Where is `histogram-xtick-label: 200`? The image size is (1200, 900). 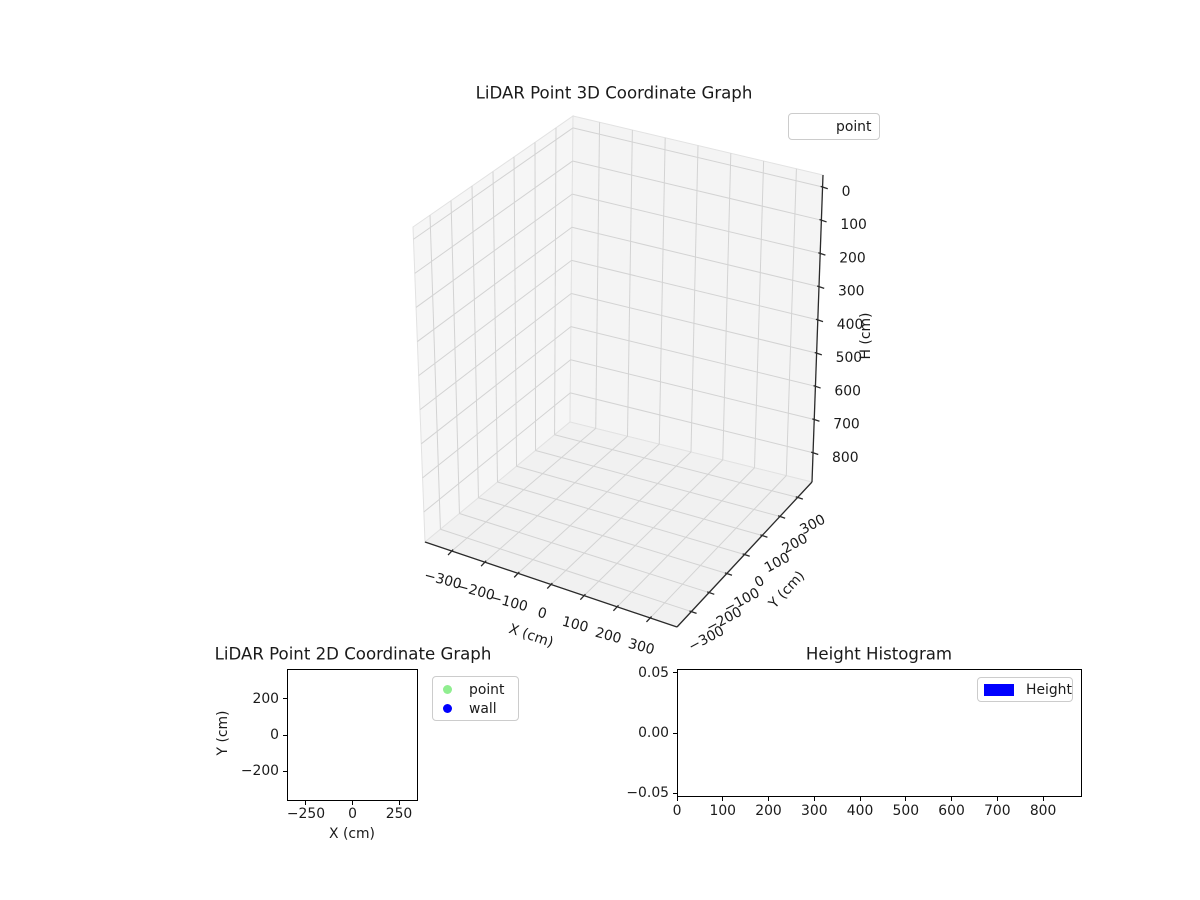
histogram-xtick-label: 200 is located at coordinates (768, 811).